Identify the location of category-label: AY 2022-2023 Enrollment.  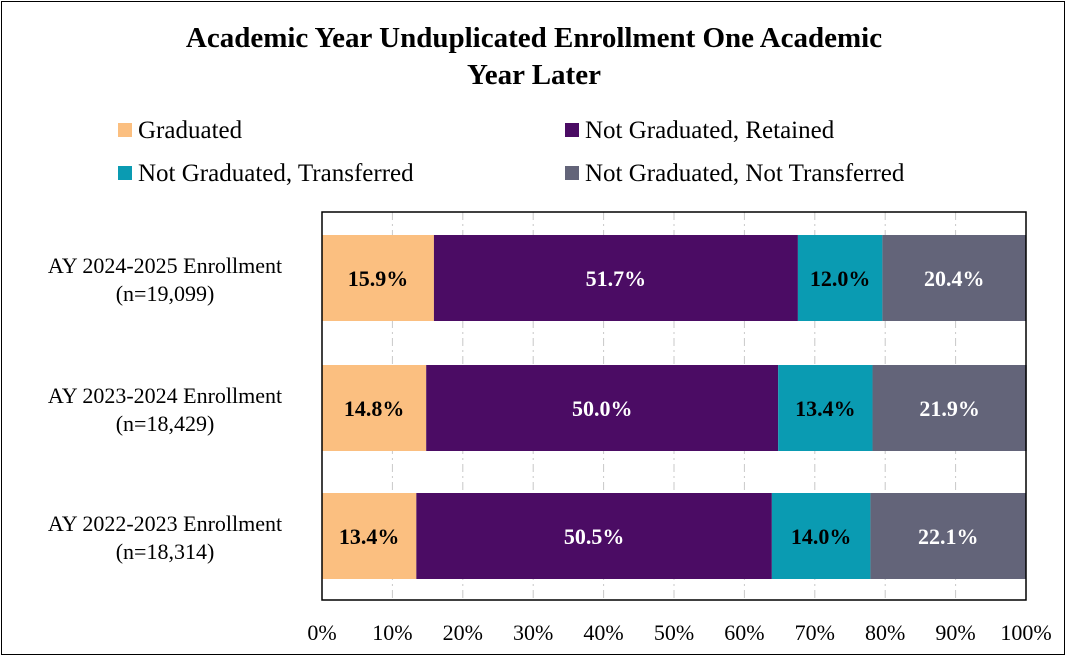
(165, 523).